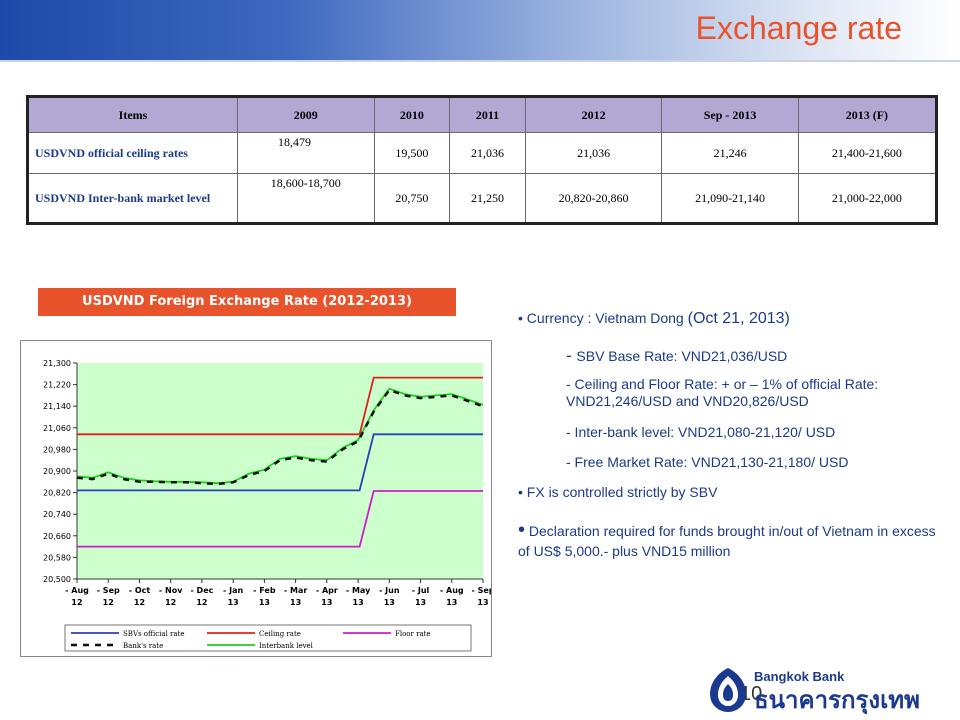 The image size is (960, 720). I want to click on table-cell: 21,246, so click(730, 153).